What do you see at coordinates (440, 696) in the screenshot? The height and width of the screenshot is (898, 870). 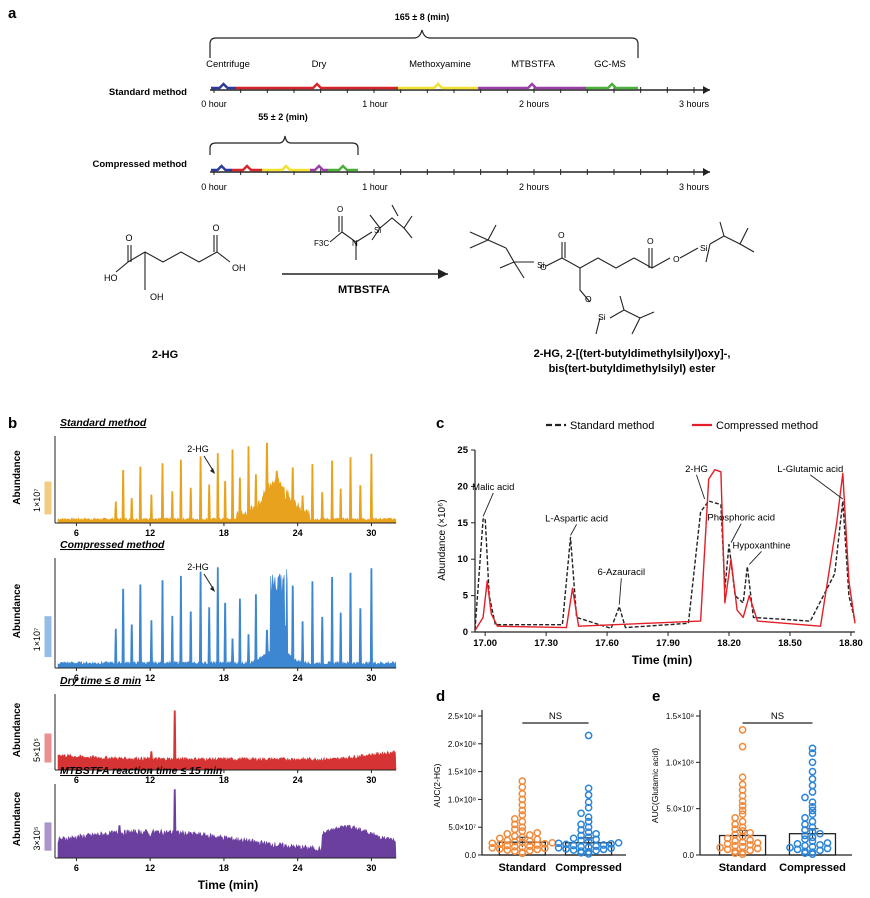 I see `panel-d-label: d` at bounding box center [440, 696].